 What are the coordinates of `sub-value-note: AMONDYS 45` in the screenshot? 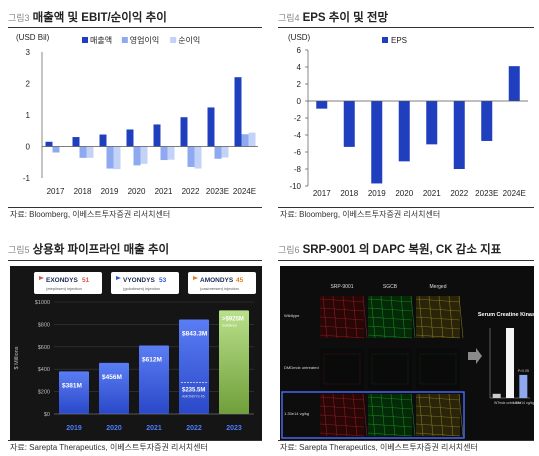 It's located at (193, 397).